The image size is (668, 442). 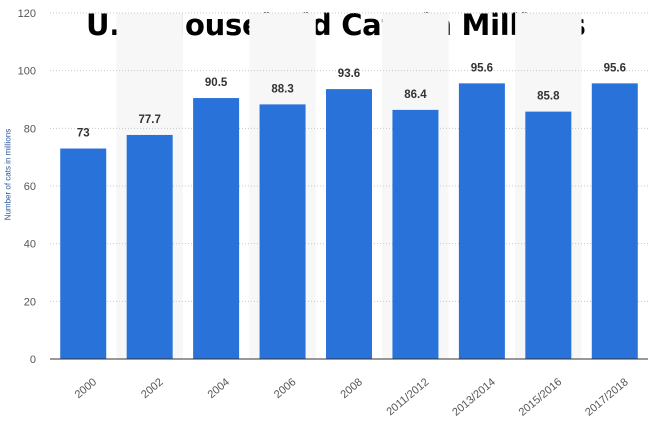 I want to click on x-tick-label: 2000, so click(x=86, y=388).